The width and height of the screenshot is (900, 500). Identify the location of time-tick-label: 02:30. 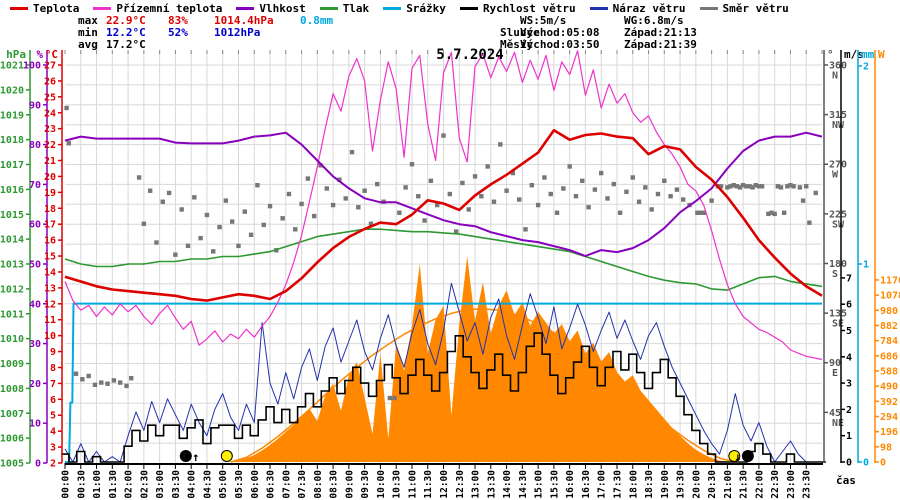
(144, 484).